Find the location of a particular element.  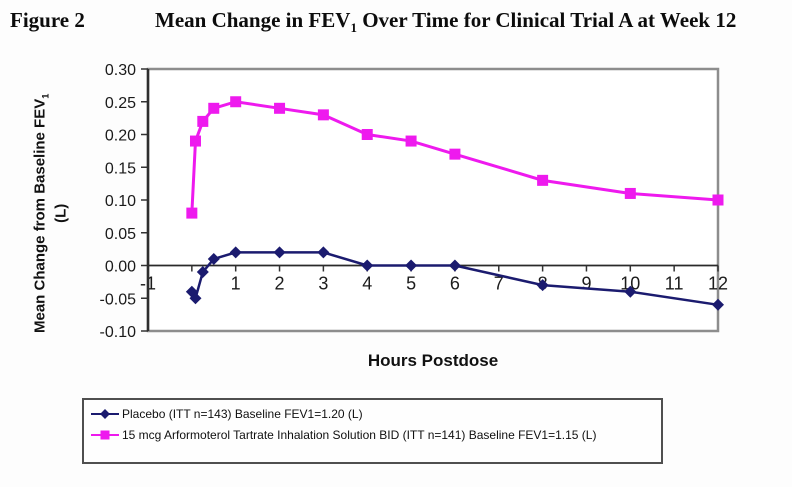

x-tick-label: 11 is located at coordinates (674, 284).